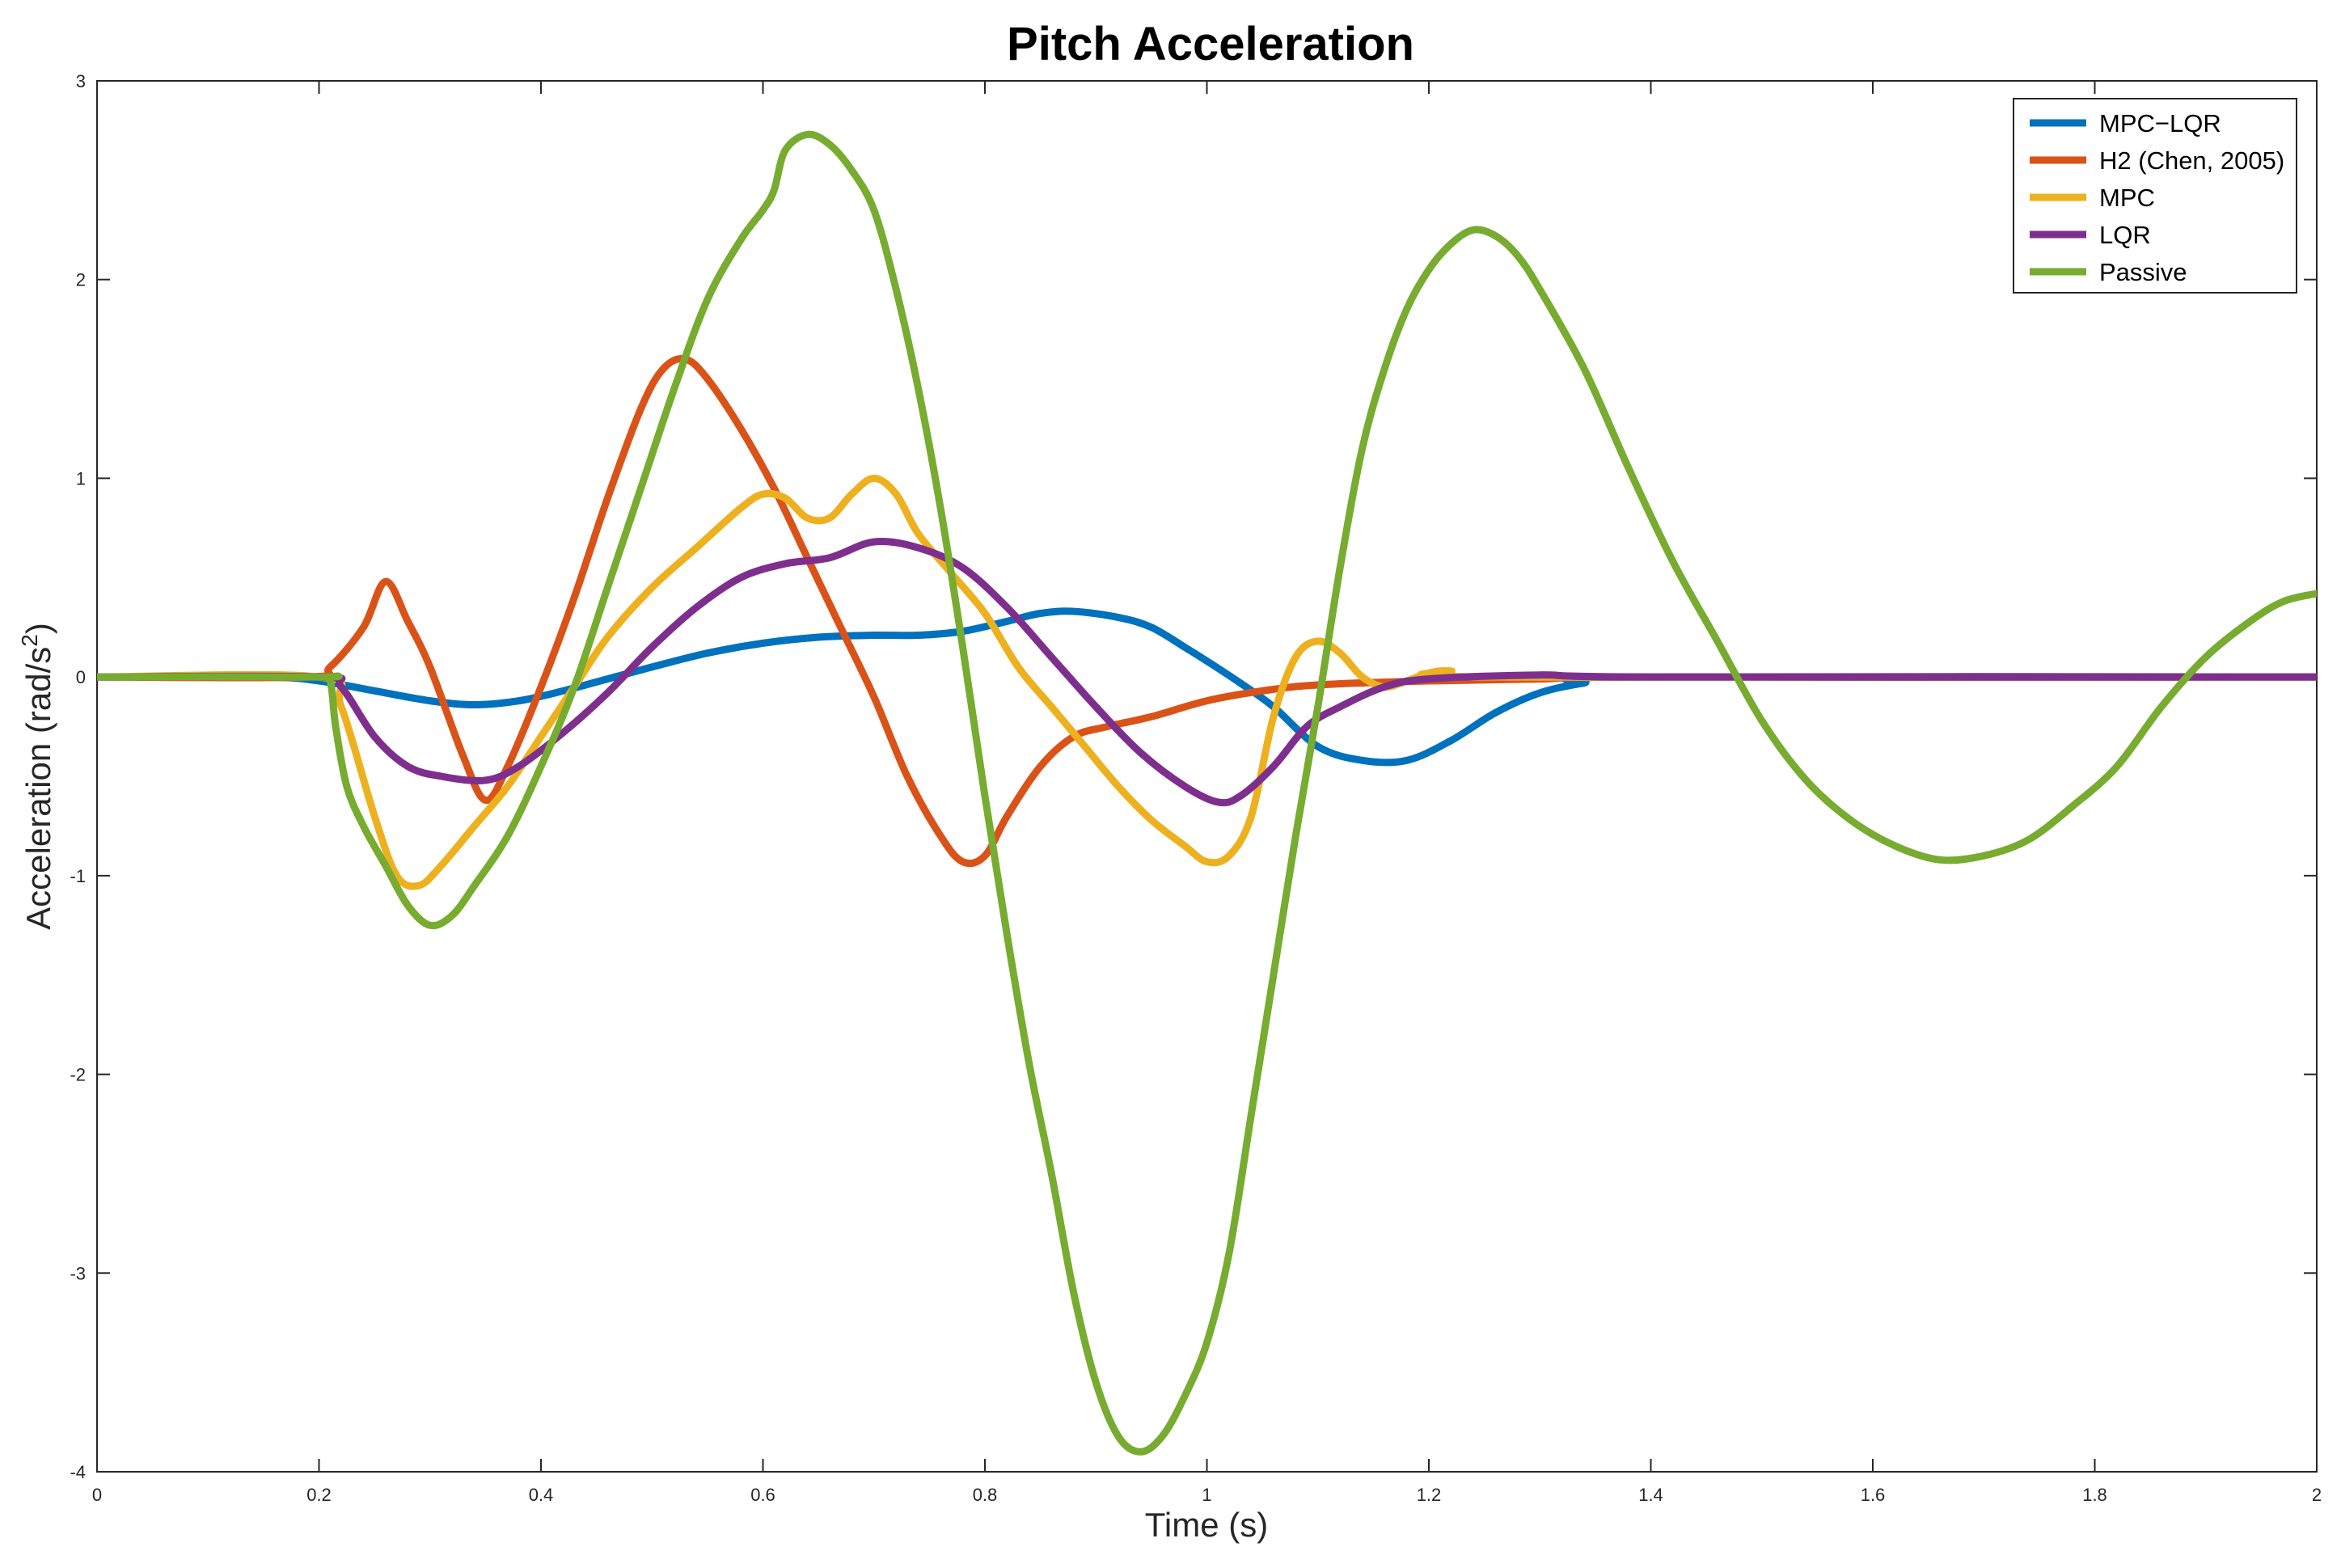 The height and width of the screenshot is (1568, 2341). Describe the element at coordinates (1207, 687) in the screenshot. I see `series-line-mpc-lqr` at that location.